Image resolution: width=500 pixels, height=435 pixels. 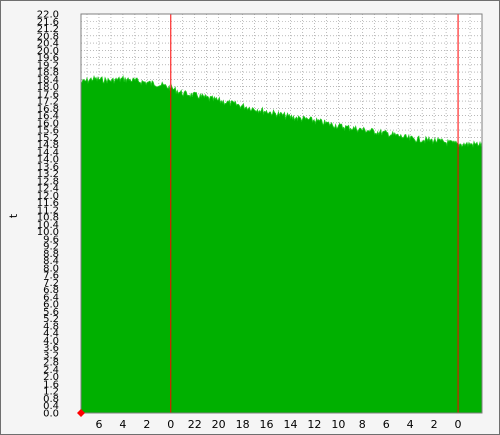 I want to click on y-tick-label: 18.4, so click(x=48, y=80).